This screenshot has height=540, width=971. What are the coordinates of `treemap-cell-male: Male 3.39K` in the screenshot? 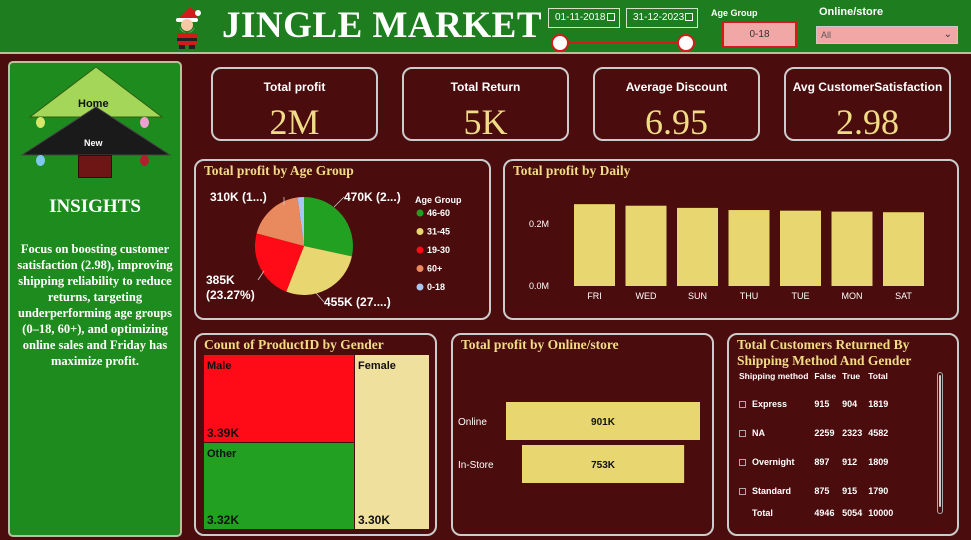 It's located at (279, 398).